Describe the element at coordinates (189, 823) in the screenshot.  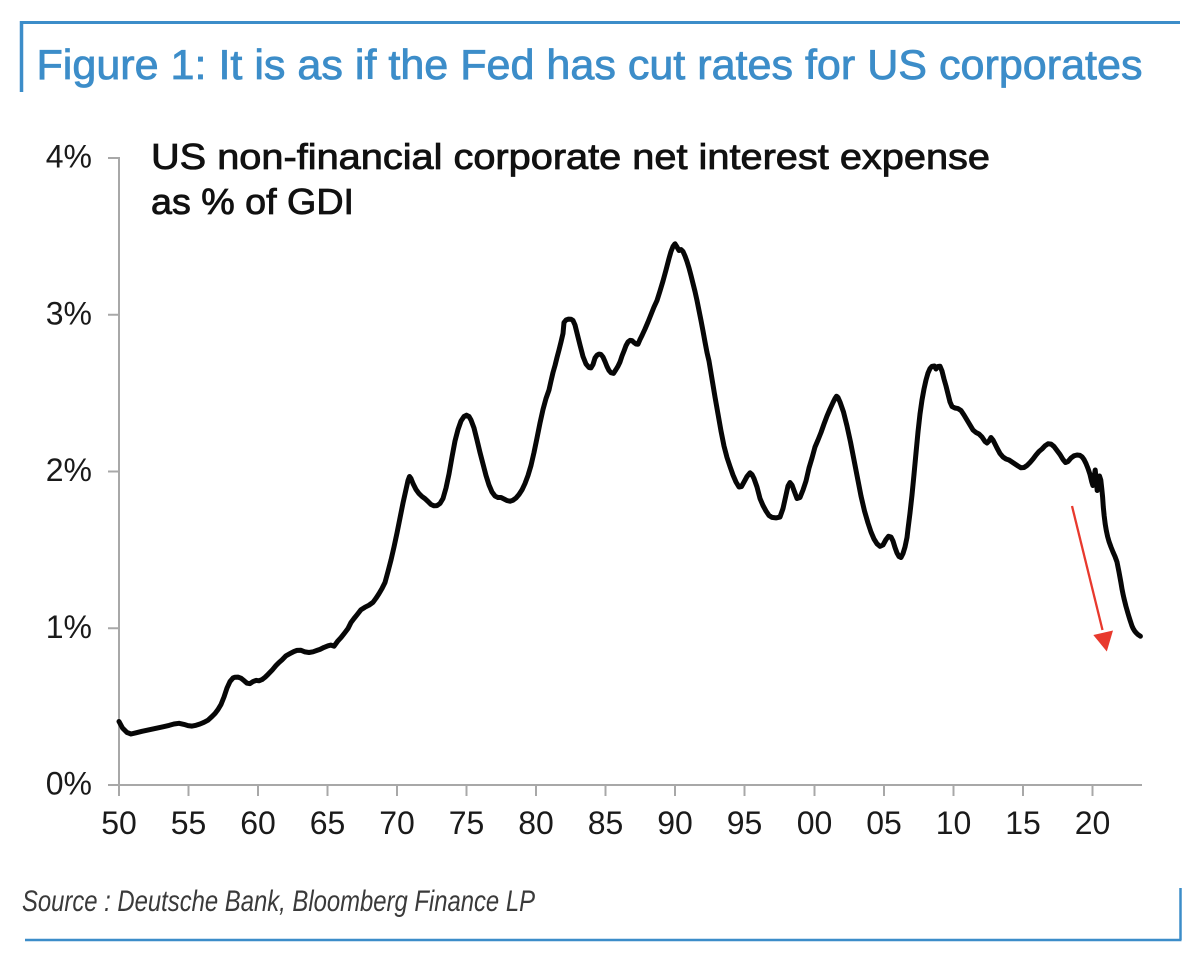
I see `svg-text: 55` at that location.